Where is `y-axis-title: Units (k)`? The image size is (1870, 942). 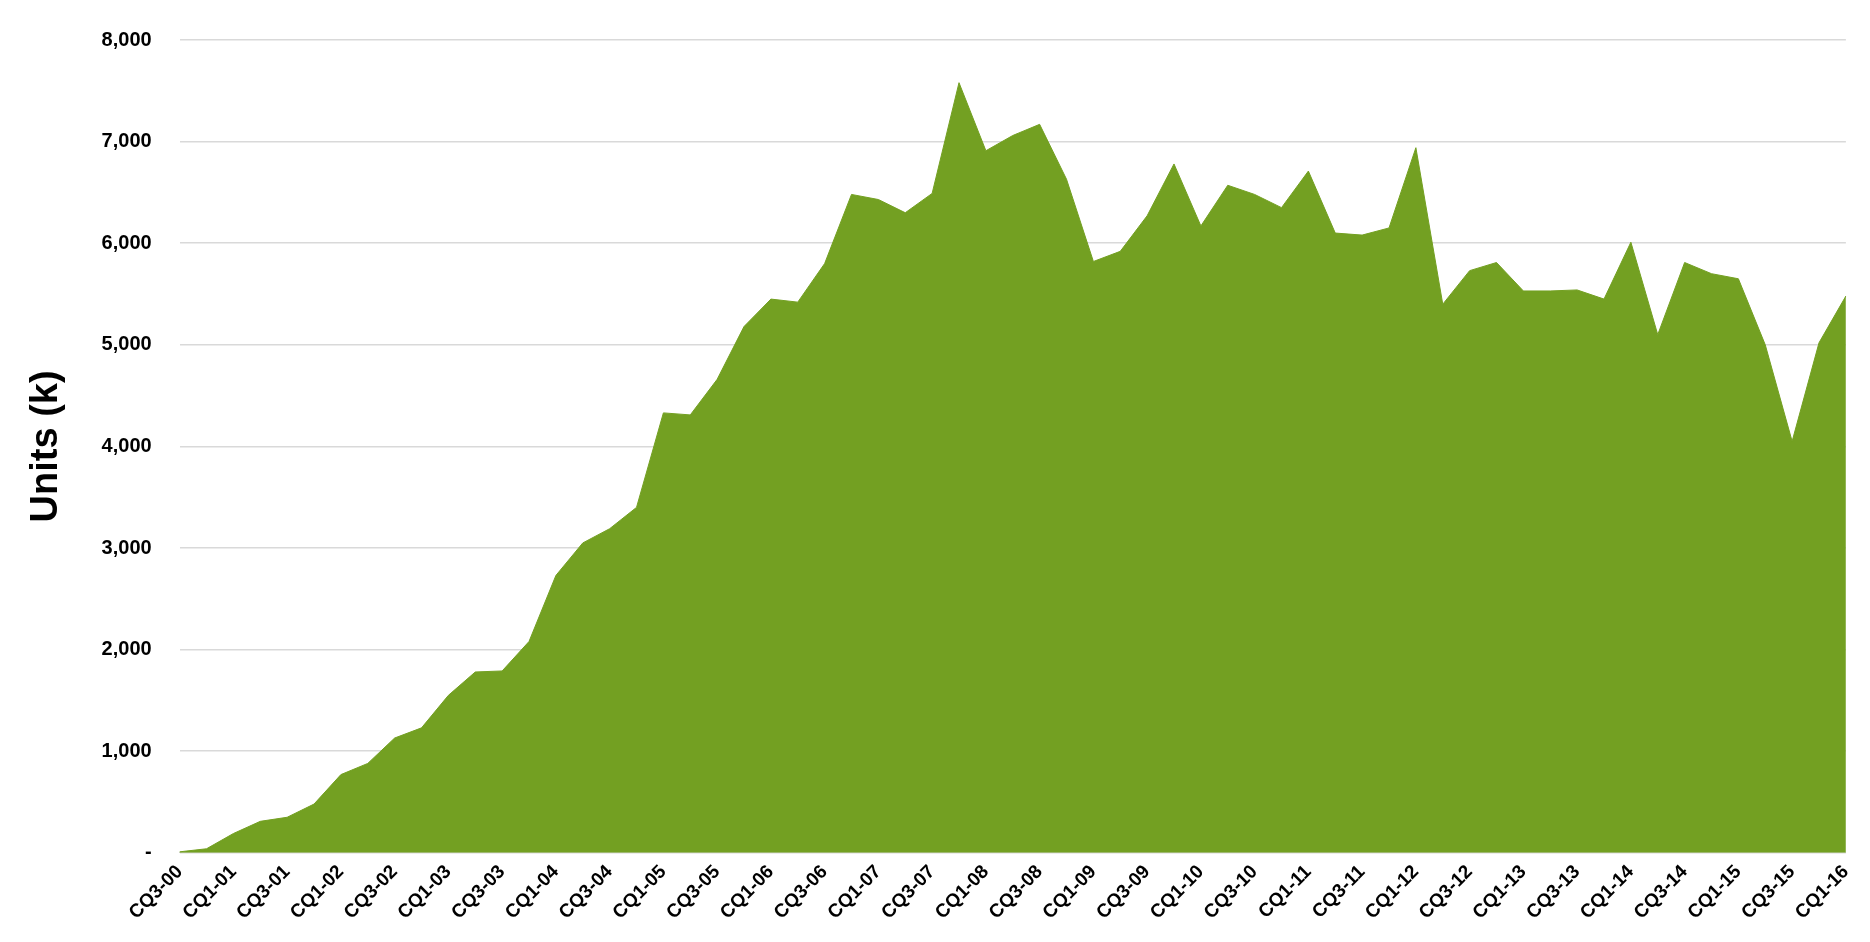
y-axis-title: Units (k) is located at coordinates (44, 446).